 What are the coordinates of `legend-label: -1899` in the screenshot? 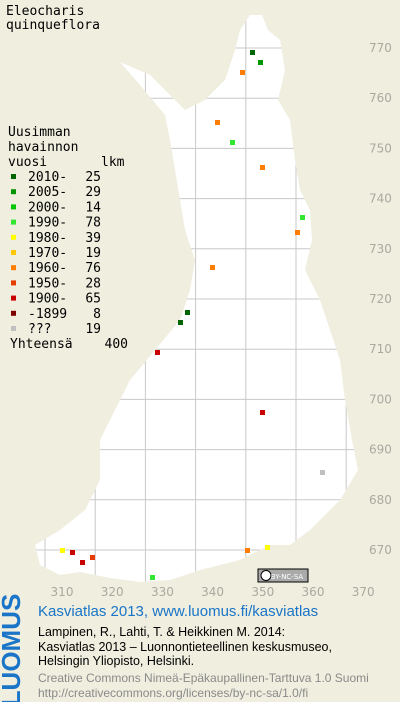 It's located at (47, 314).